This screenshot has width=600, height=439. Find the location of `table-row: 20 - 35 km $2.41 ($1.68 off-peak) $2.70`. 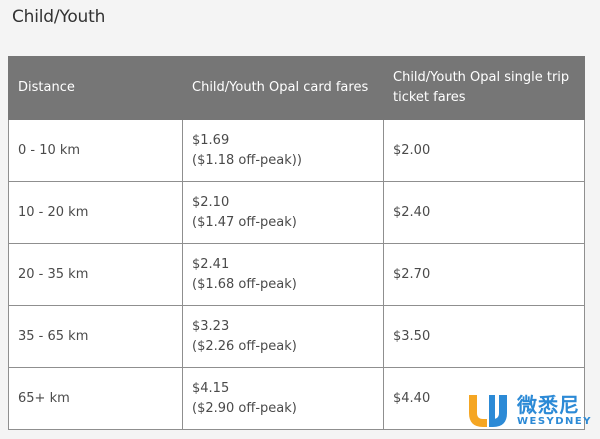

table-row: 20 - 35 km $2.41 ($1.68 off-peak) $2.70 is located at coordinates (296, 274).